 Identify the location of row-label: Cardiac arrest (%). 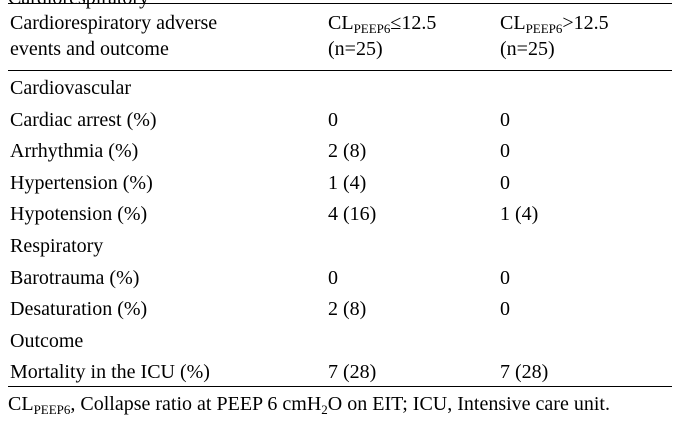
(83, 119).